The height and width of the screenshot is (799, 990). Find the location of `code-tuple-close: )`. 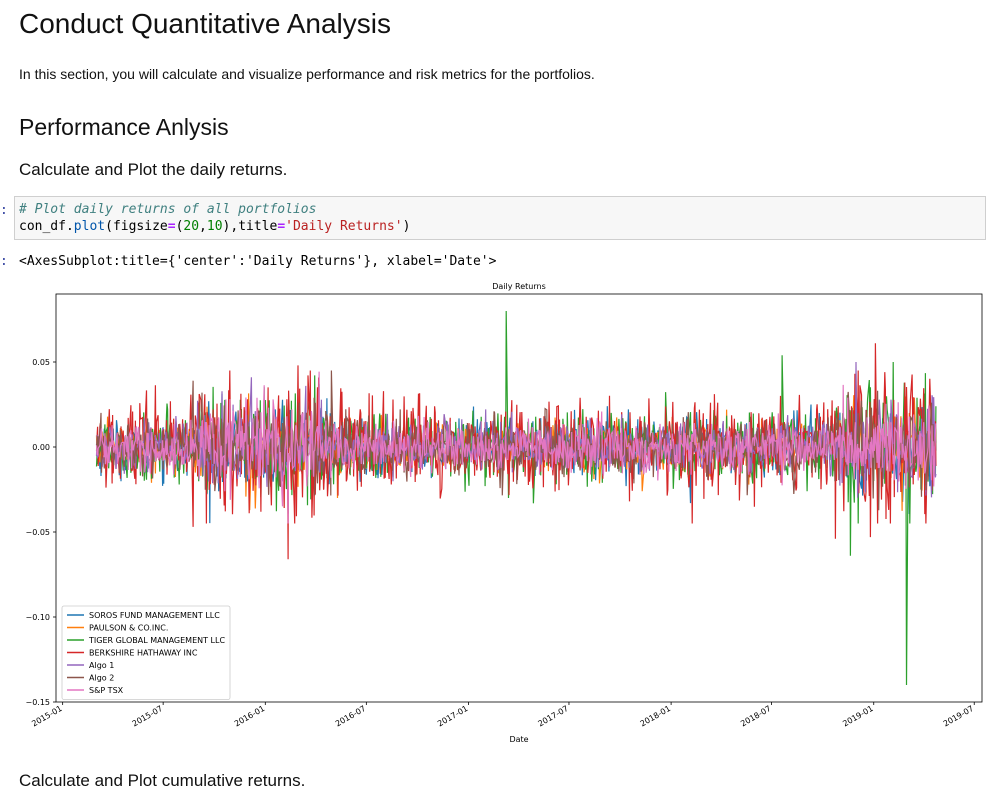

code-tuple-close: ) is located at coordinates (226, 226).